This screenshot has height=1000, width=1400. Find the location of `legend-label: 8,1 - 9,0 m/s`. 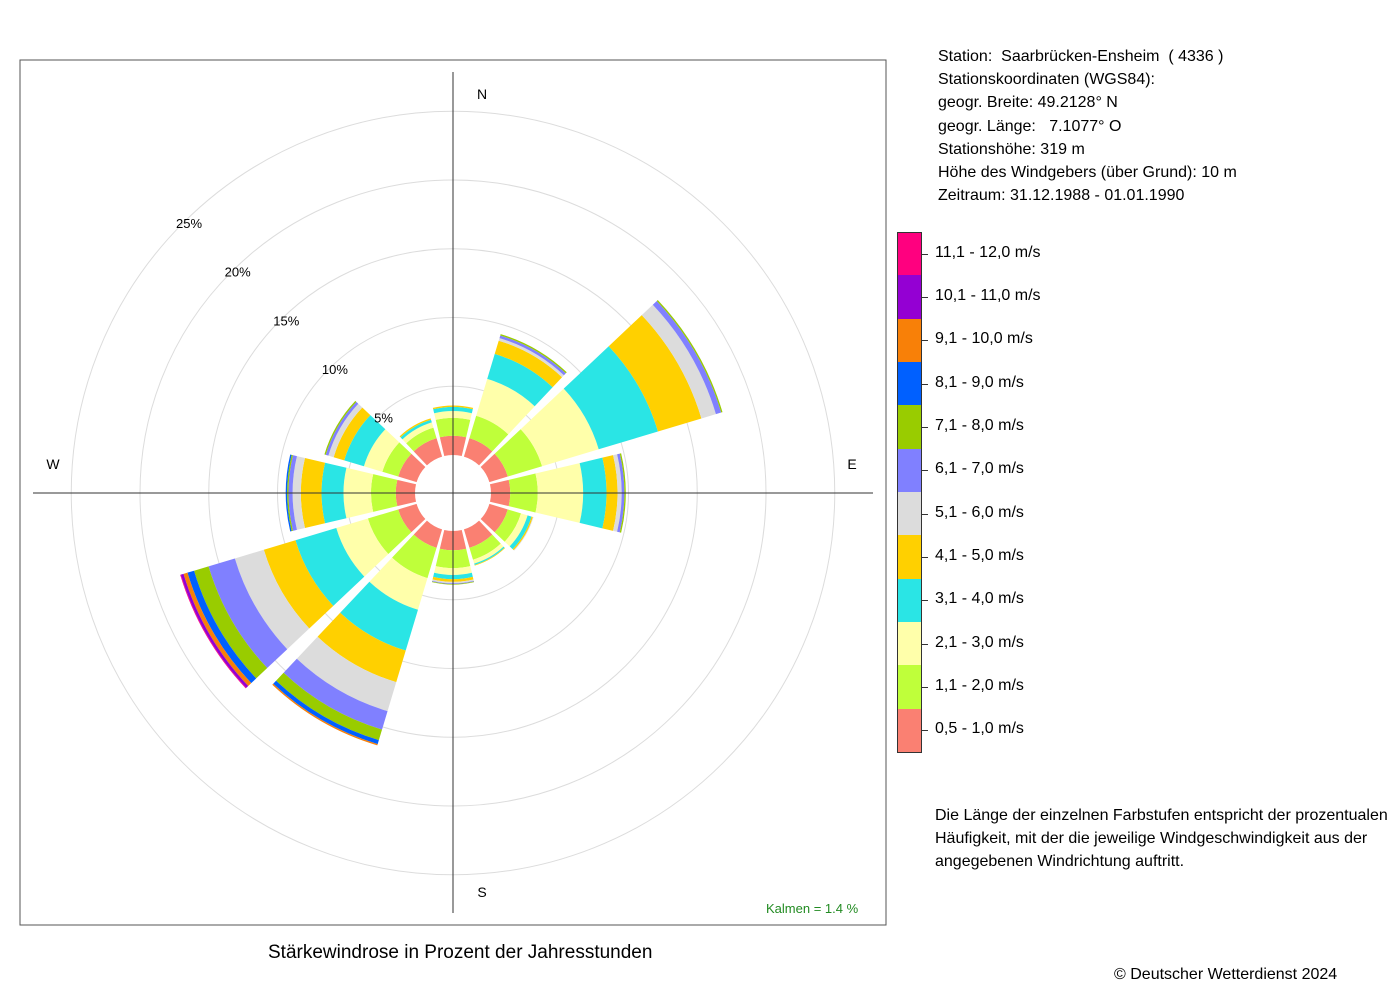

legend-label: 8,1 - 9,0 m/s is located at coordinates (979, 382).